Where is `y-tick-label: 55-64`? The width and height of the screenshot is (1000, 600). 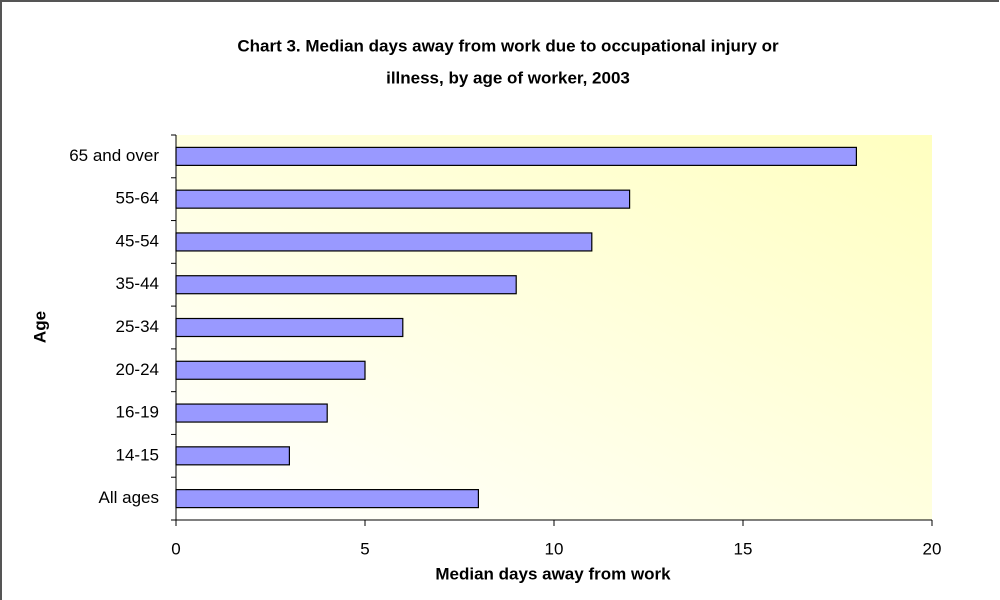
y-tick-label: 55-64 is located at coordinates (137, 198).